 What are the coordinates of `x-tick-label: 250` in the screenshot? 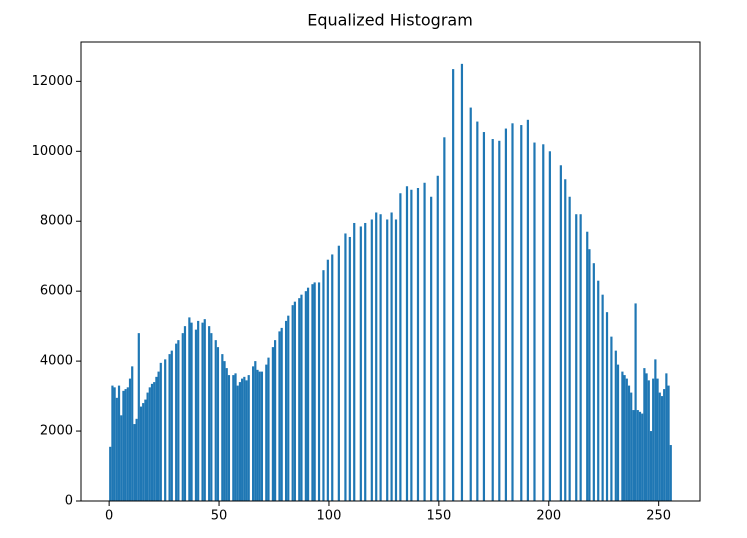 It's located at (658, 516).